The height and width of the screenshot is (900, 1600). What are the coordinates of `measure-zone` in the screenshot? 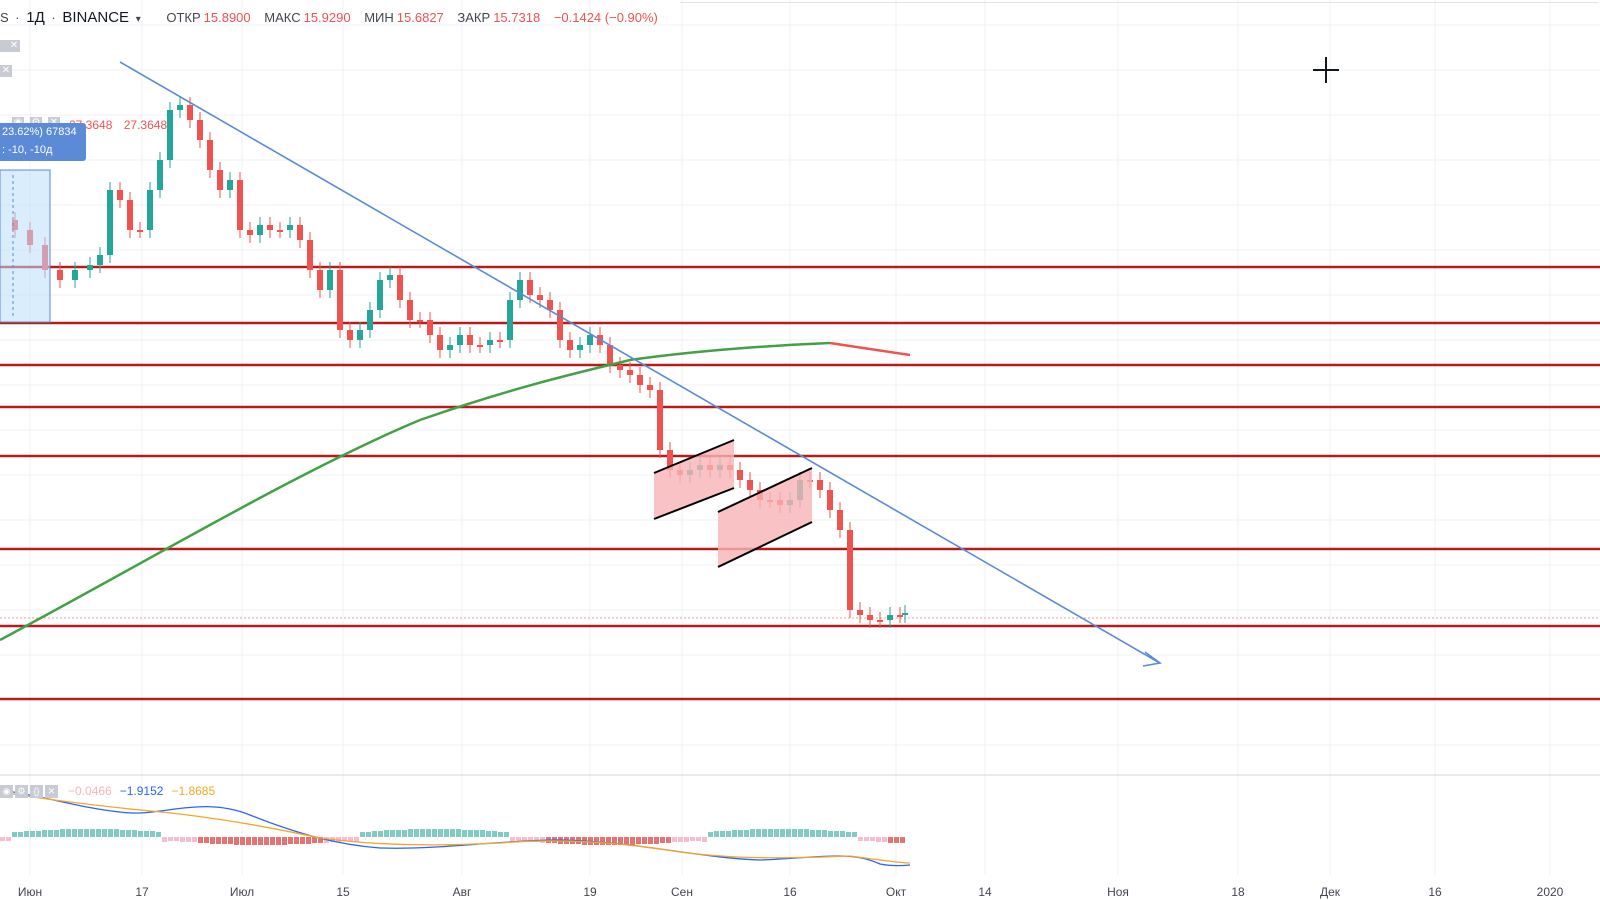 It's located at (25, 246).